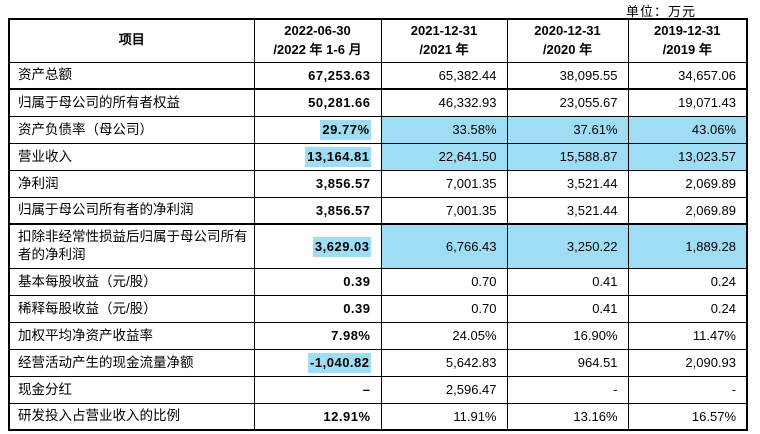 The image size is (760, 434). What do you see at coordinates (131, 416) in the screenshot?
I see `row-label: 研发投入占营业收入的比例` at bounding box center [131, 416].